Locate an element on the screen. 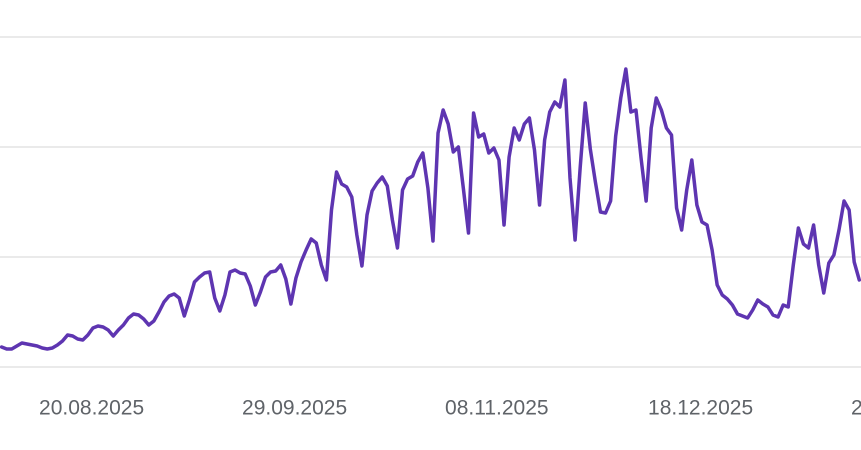 Image resolution: width=861 pixels, height=450 pixels. x-tick-label: 18.12.2025 is located at coordinates (700, 408).